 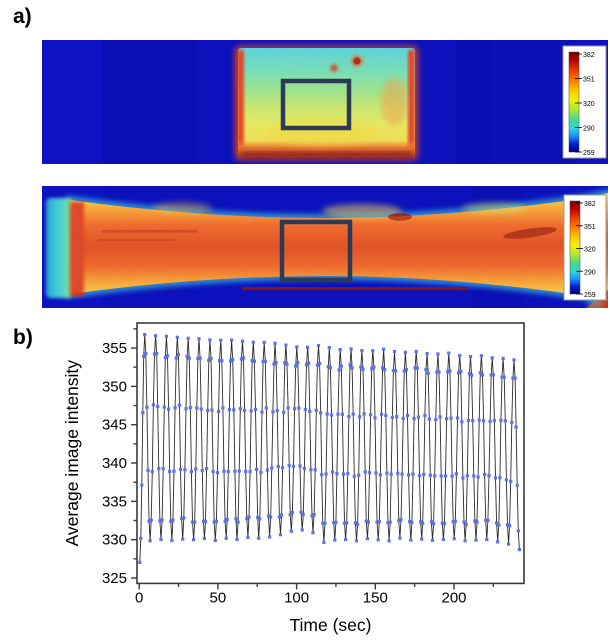 What do you see at coordinates (114, 540) in the screenshot?
I see `y-tick-label: 330` at bounding box center [114, 540].